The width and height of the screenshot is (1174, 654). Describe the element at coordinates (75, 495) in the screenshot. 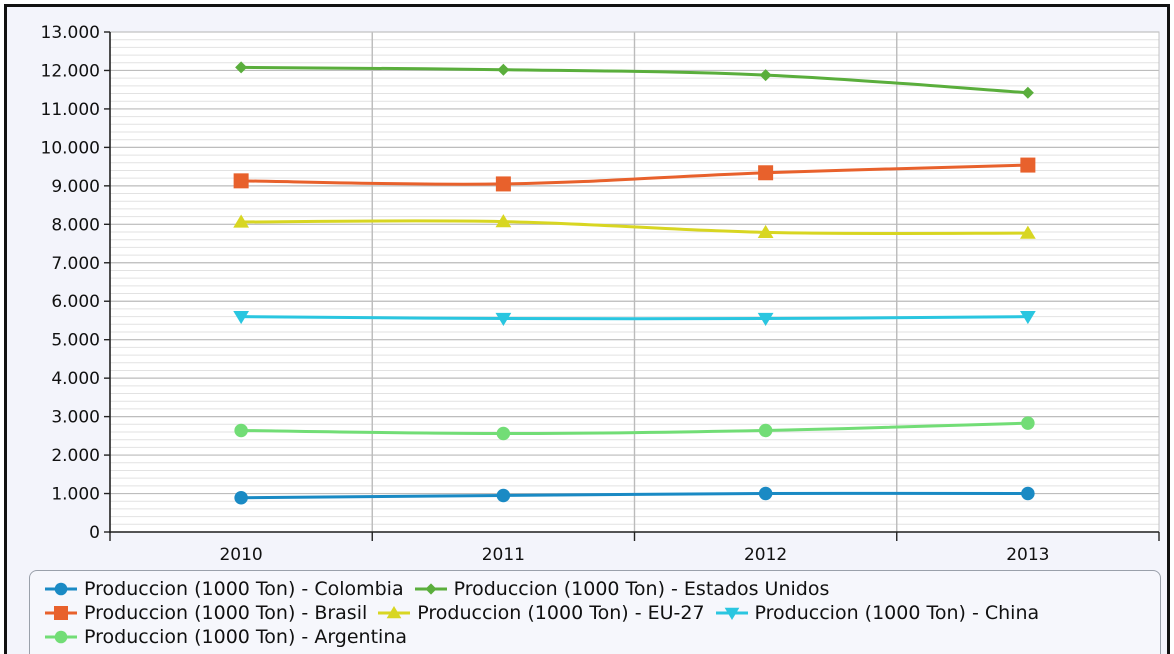

I see `y-tick-label: 1.000` at that location.